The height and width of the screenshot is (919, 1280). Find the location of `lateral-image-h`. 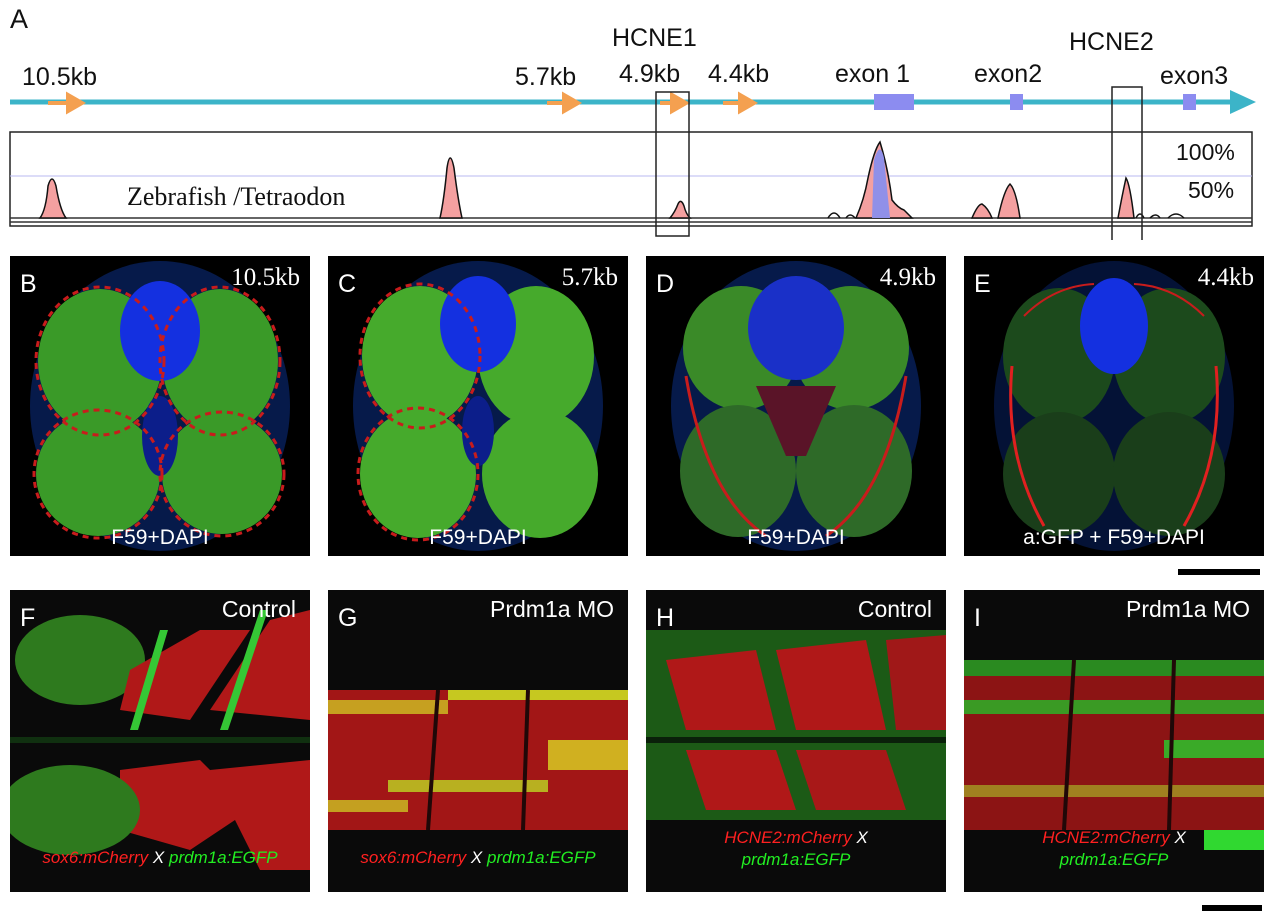

lateral-image-h is located at coordinates (796, 741).